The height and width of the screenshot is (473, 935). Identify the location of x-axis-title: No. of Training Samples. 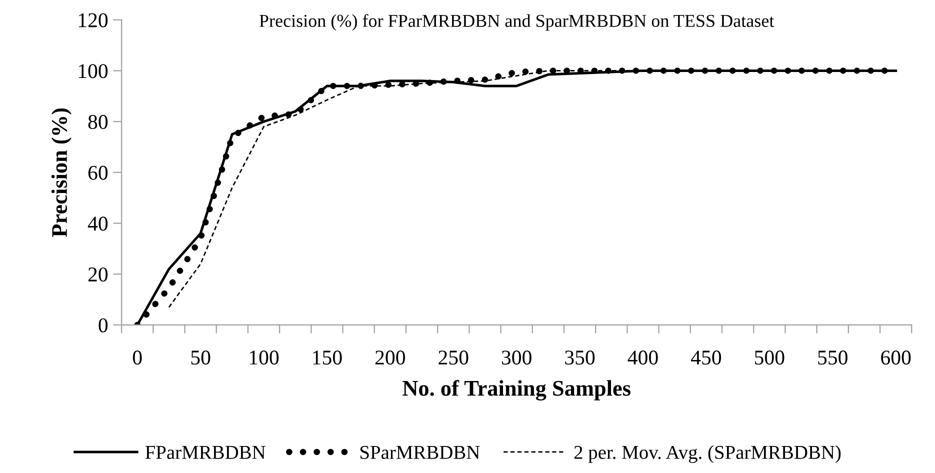
(516, 390).